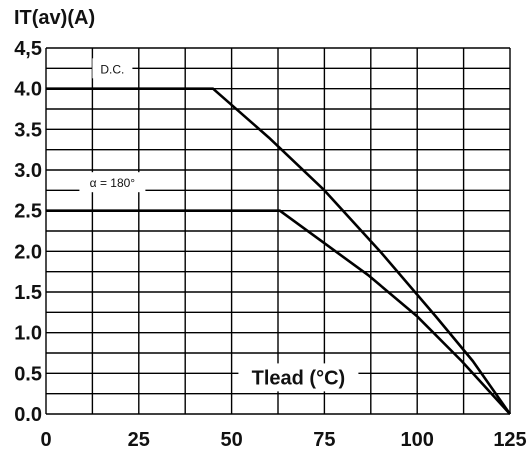 The height and width of the screenshot is (456, 529). Describe the element at coordinates (28, 90) in the screenshot. I see `y-tick-label: 4.0` at that location.